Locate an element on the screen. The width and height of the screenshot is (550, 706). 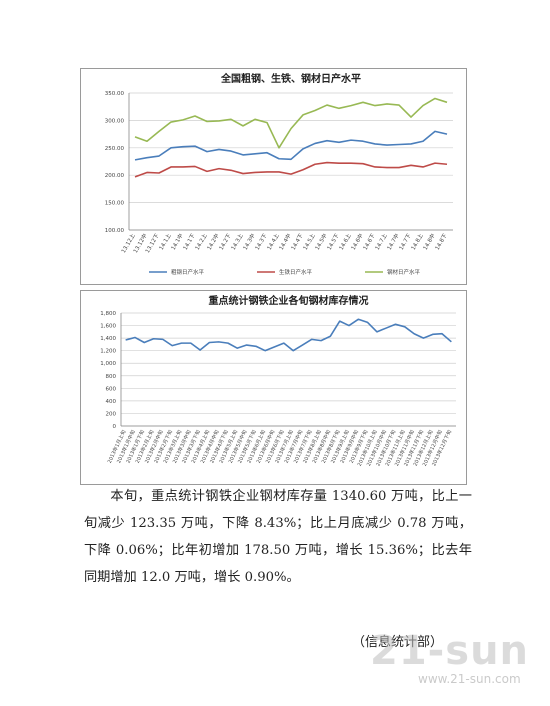
y-tick-label: 800 is located at coordinates (111, 377).